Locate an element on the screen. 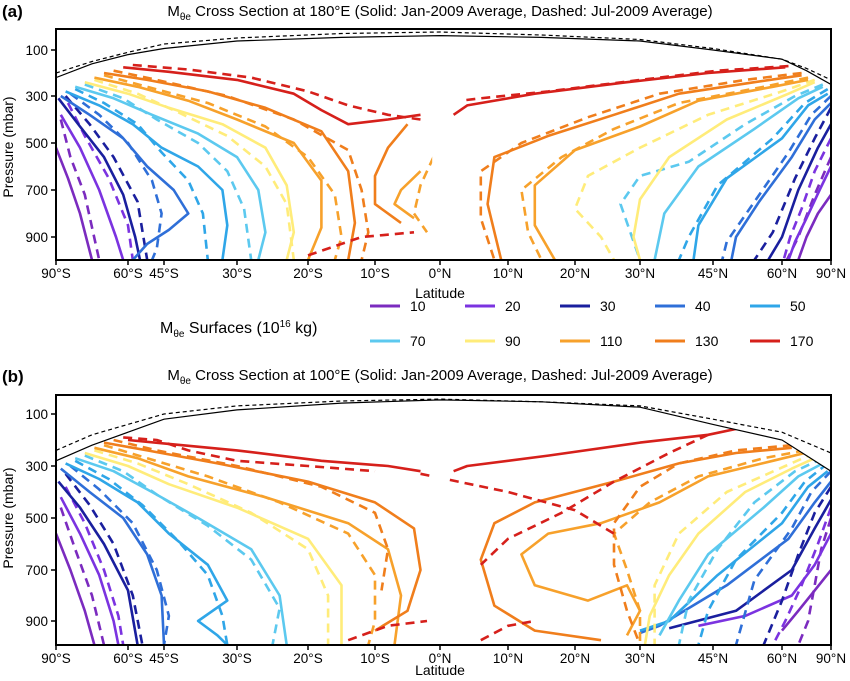  contour-170-jul-nh is located at coordinates (624, 83).